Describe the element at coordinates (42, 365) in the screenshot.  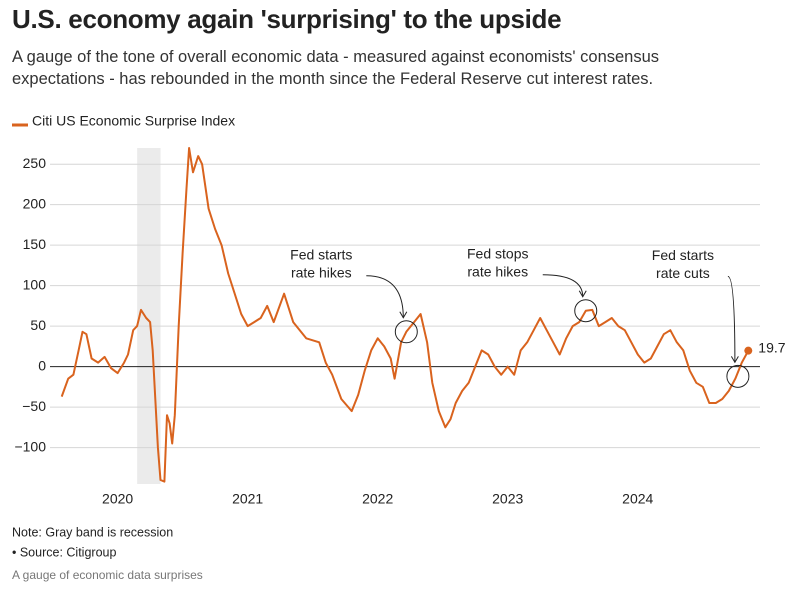
I see `y-tick-label: 0` at that location.